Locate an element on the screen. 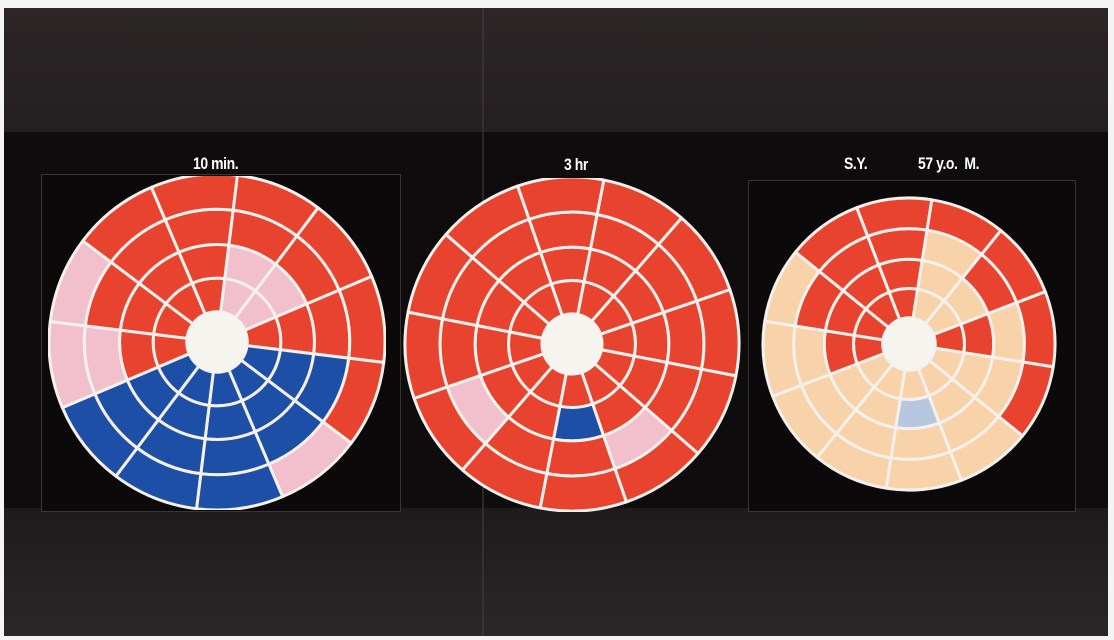  label-patient-initials: S.Y. is located at coordinates (856, 163).